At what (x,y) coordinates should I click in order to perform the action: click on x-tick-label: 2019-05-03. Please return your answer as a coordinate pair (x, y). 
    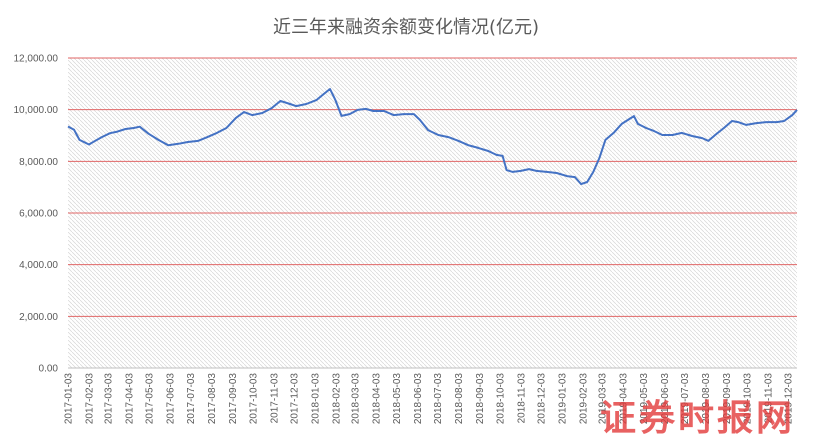
    Looking at the image, I should click on (644, 399).